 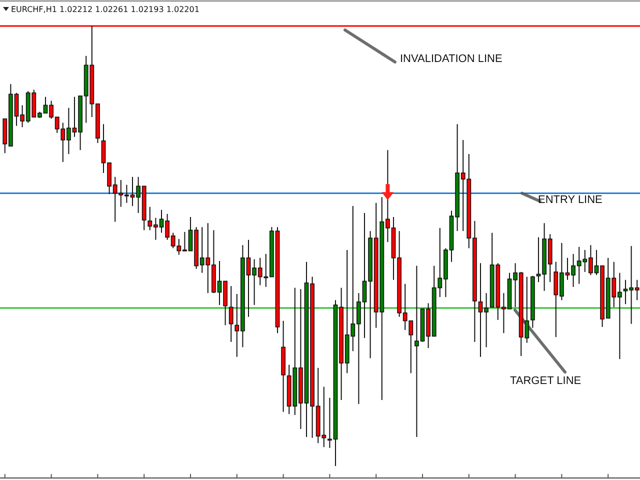 I want to click on chart-title: EURCHF,H1 1.02212 1.02261 1.02193 1.02201, so click(x=105, y=9).